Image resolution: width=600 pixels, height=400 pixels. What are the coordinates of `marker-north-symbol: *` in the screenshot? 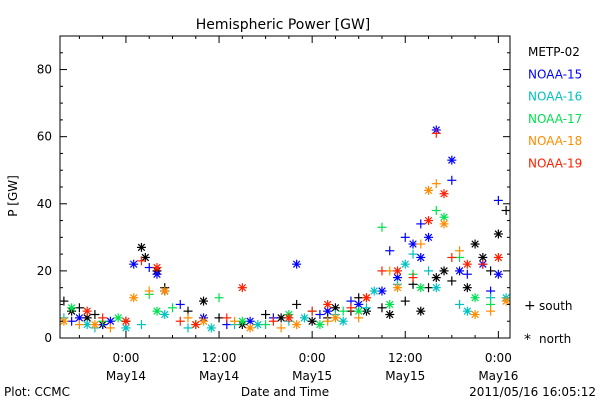 It's located at (527, 340).